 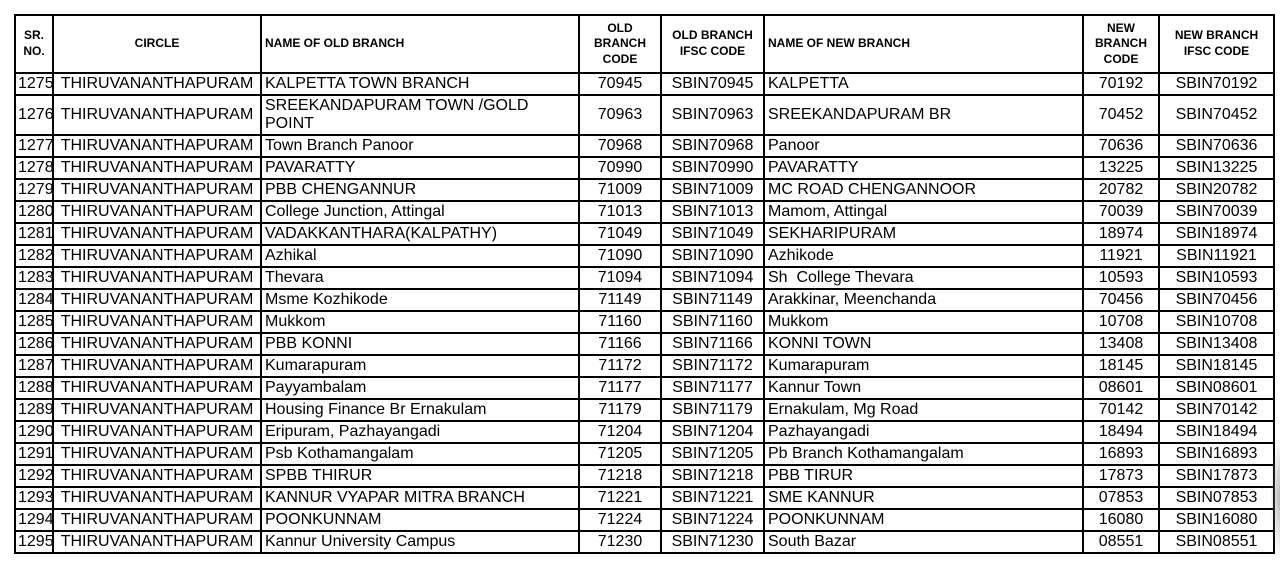 What do you see at coordinates (620, 366) in the screenshot?
I see `cell-old_branch_code: 71172` at bounding box center [620, 366].